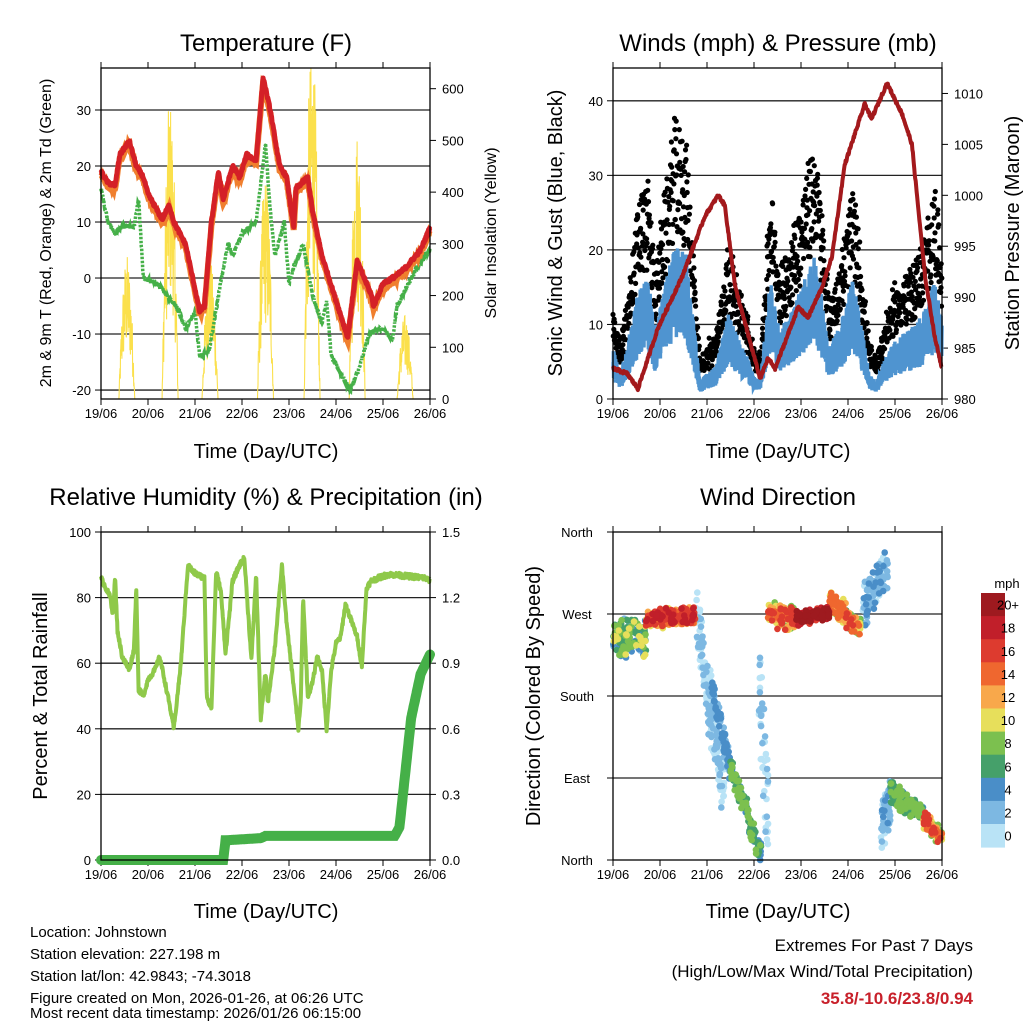  I want to click on dewpoint-line, so click(265, 269).